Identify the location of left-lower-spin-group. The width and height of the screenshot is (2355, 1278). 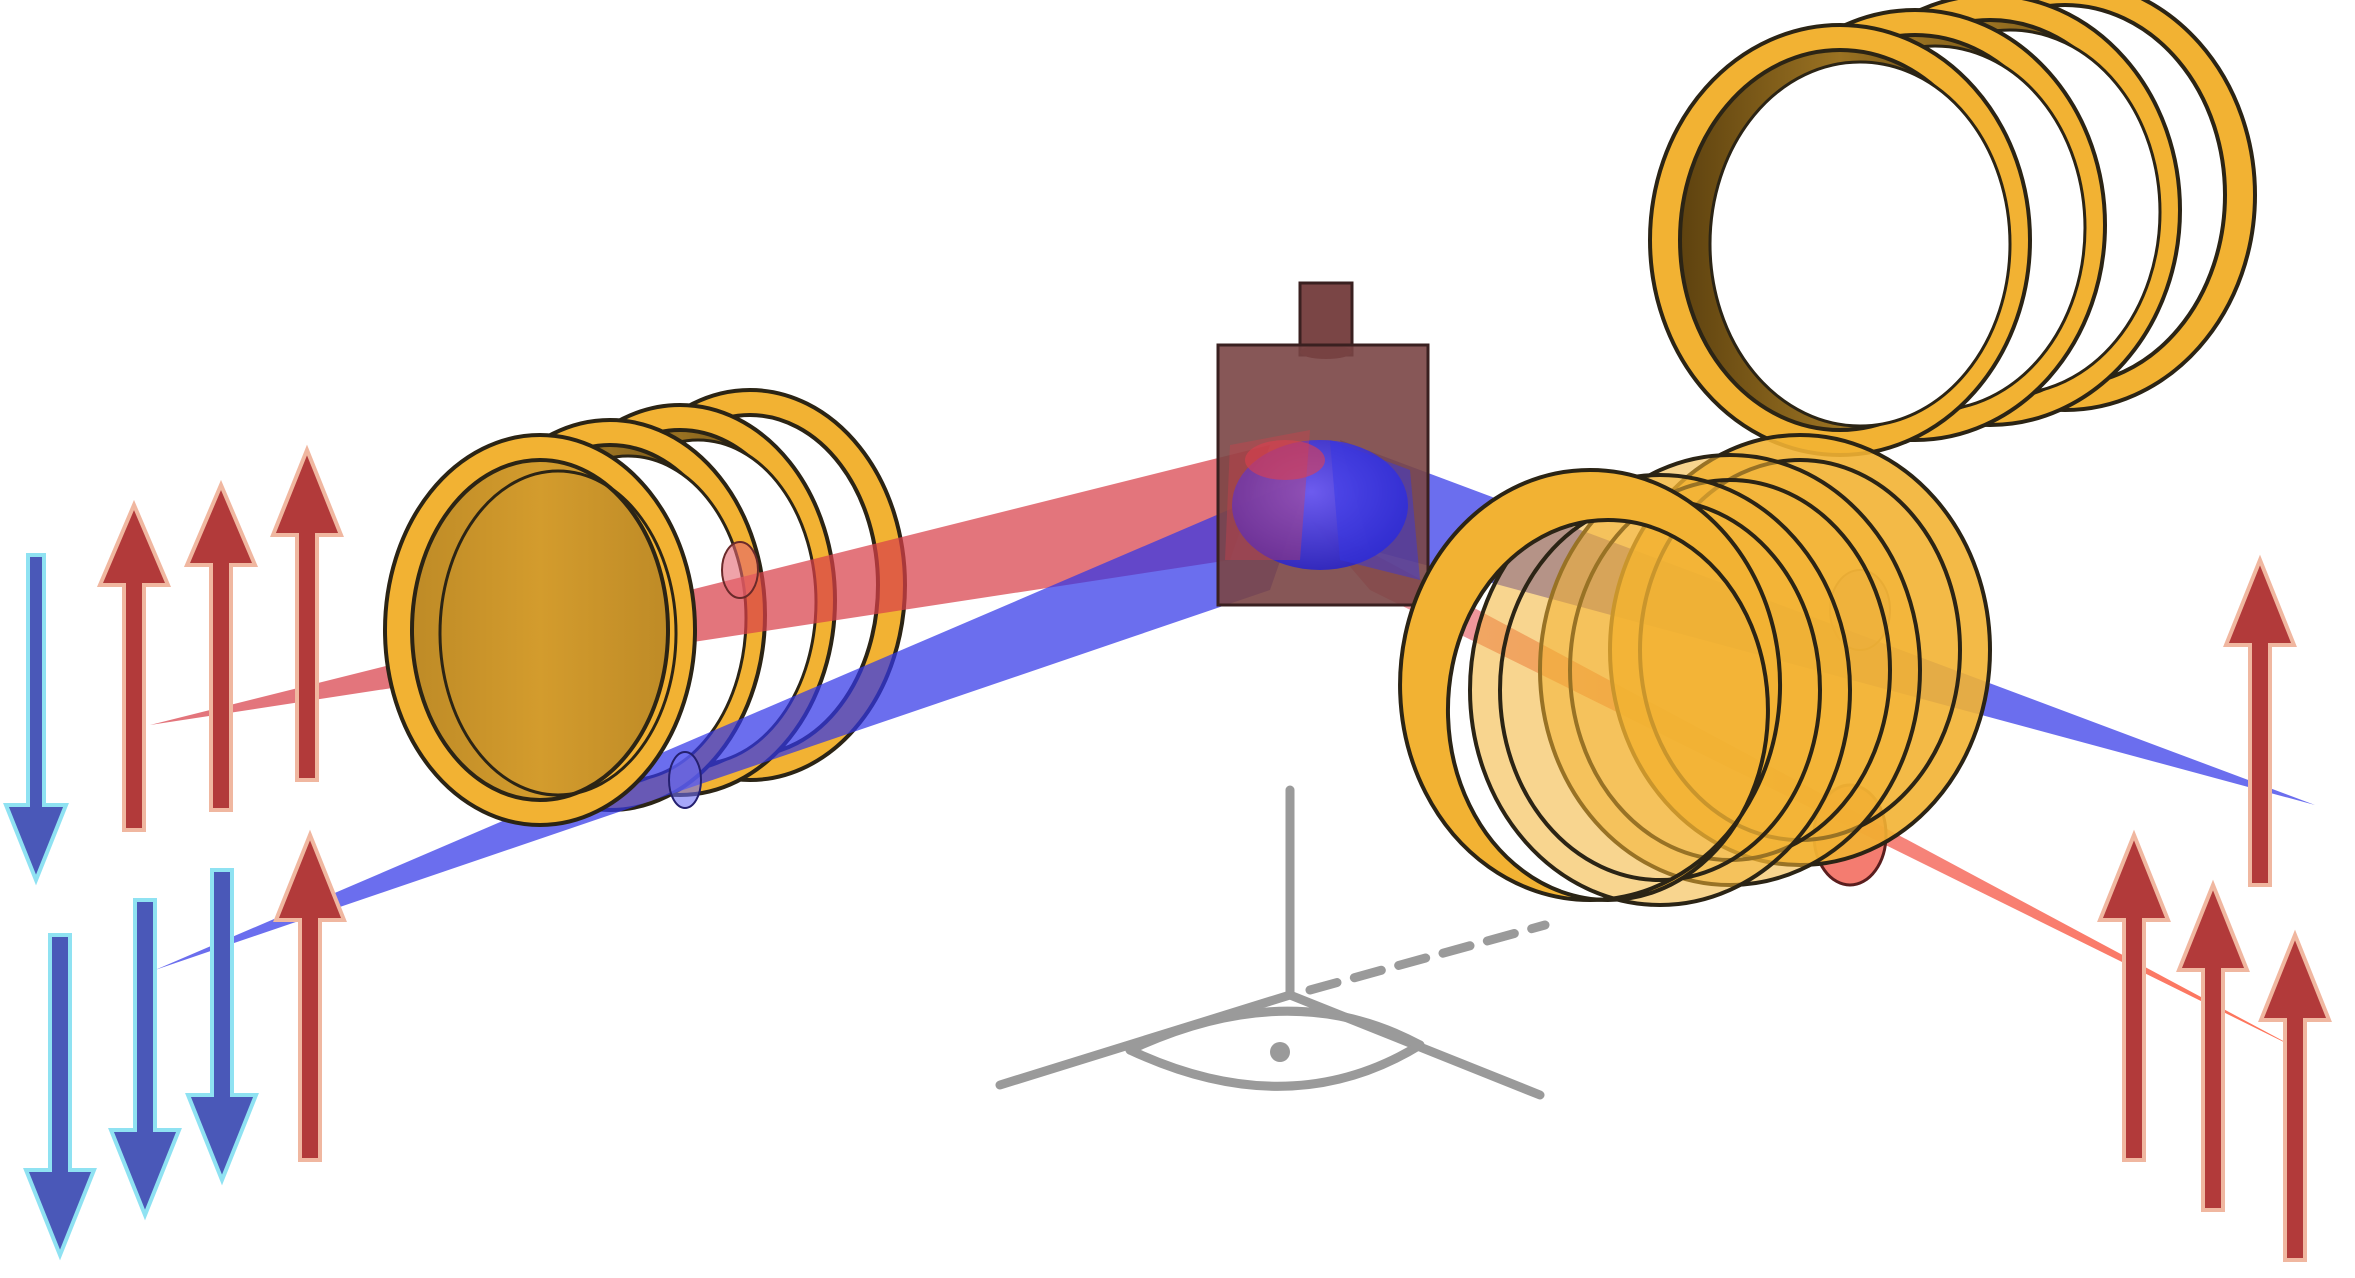
(185, 1045).